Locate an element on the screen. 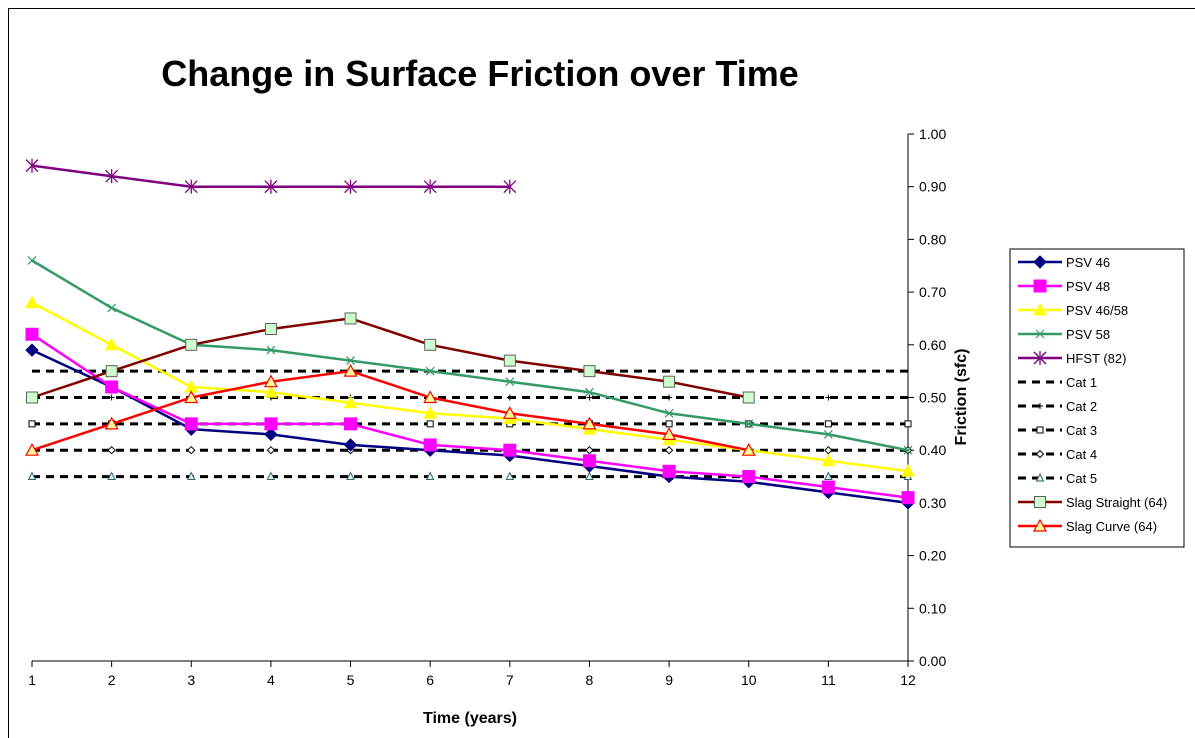 This screenshot has height=738, width=1195. y-axis-title: Friction (sfc) is located at coordinates (961, 397).